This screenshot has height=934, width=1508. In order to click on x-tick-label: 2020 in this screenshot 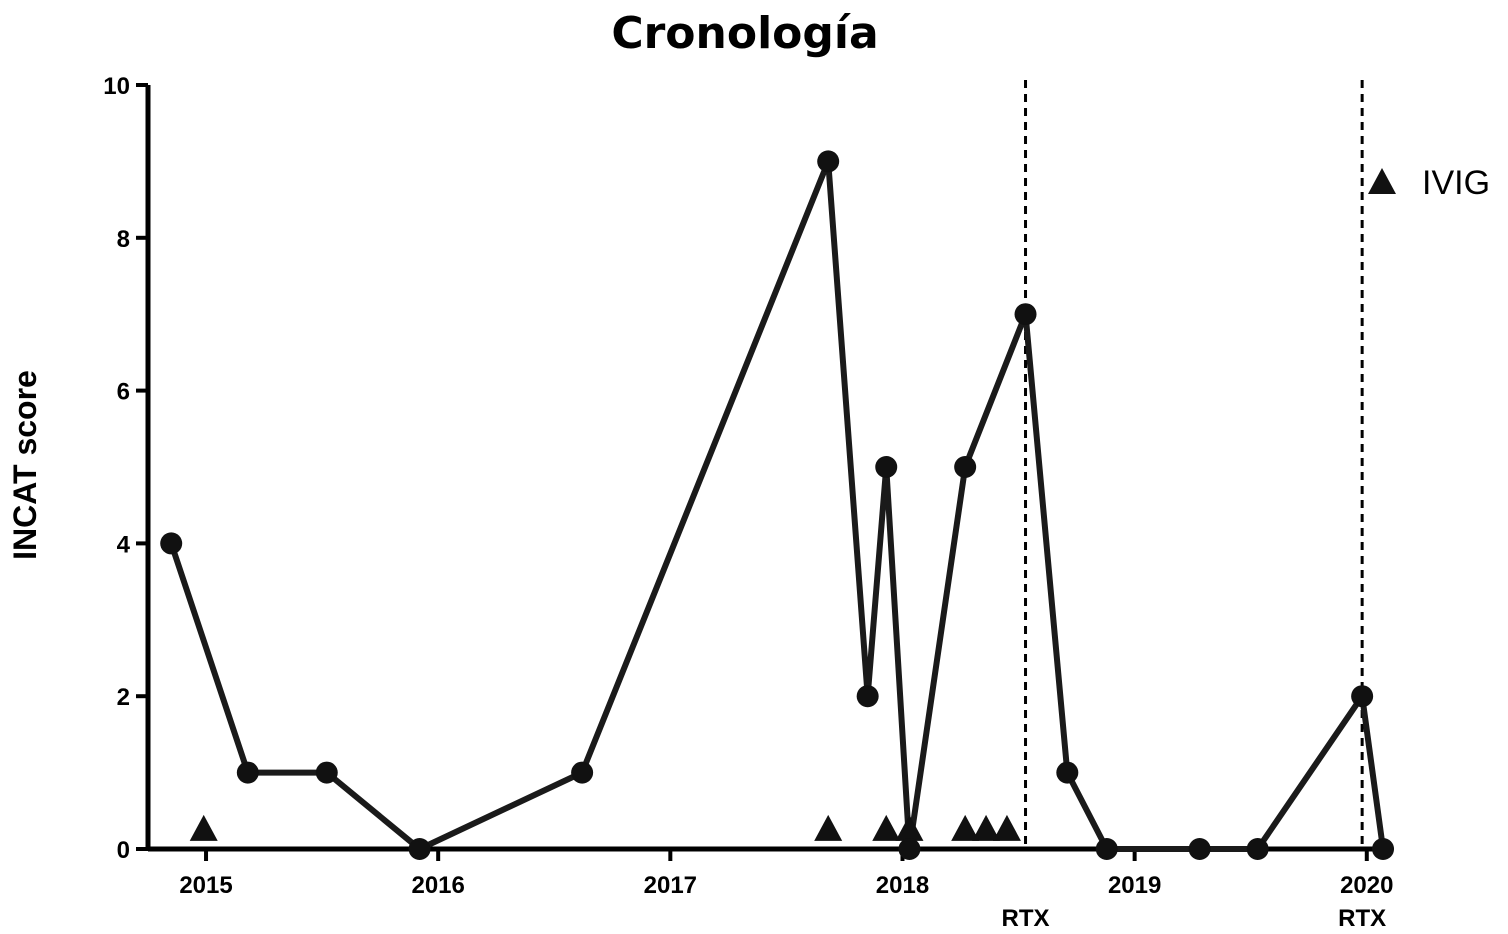, I will do `click(1366, 885)`.